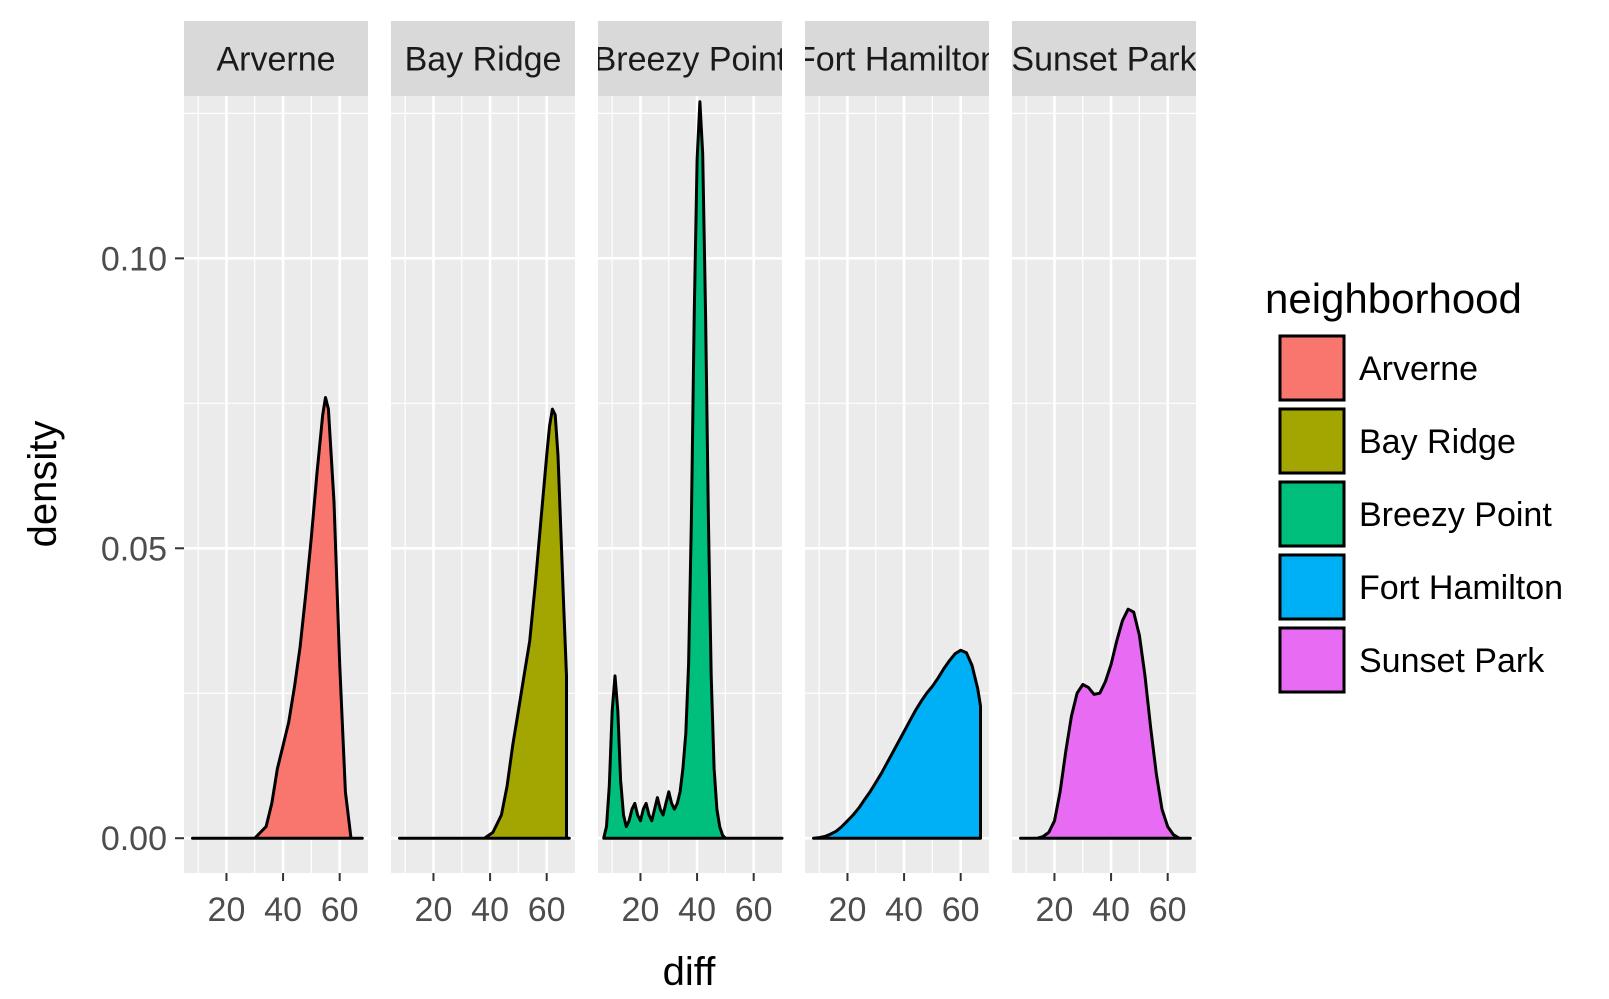  I want to click on legend-item: Bay Ridge, so click(1397, 441).